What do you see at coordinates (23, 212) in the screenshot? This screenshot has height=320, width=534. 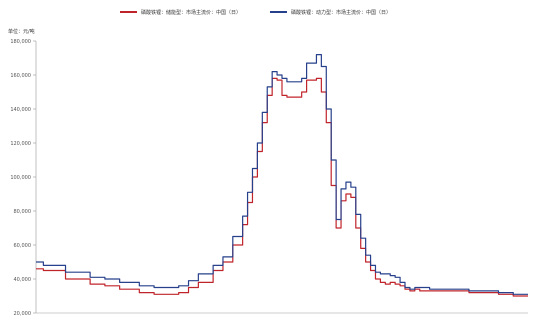 I see `y-tick-label: 80,000` at bounding box center [23, 212].